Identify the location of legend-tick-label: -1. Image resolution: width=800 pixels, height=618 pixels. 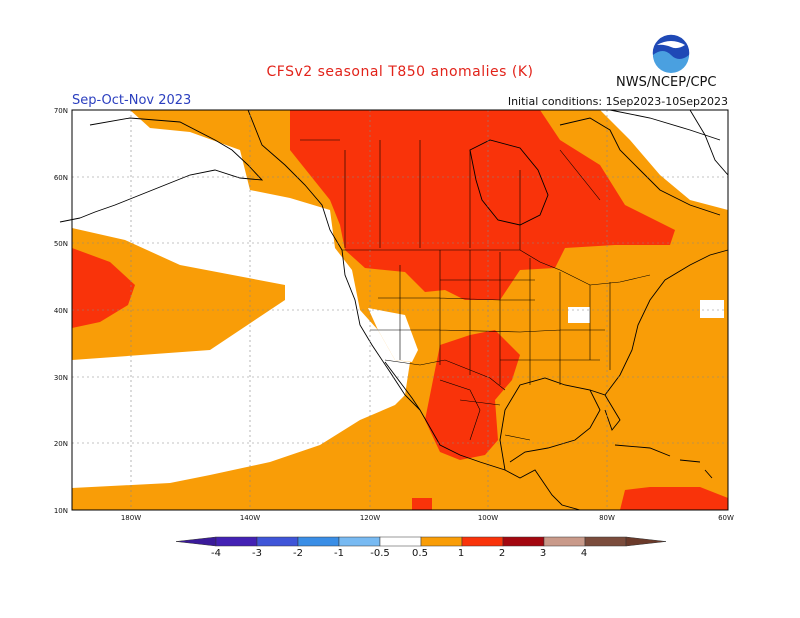
(339, 553).